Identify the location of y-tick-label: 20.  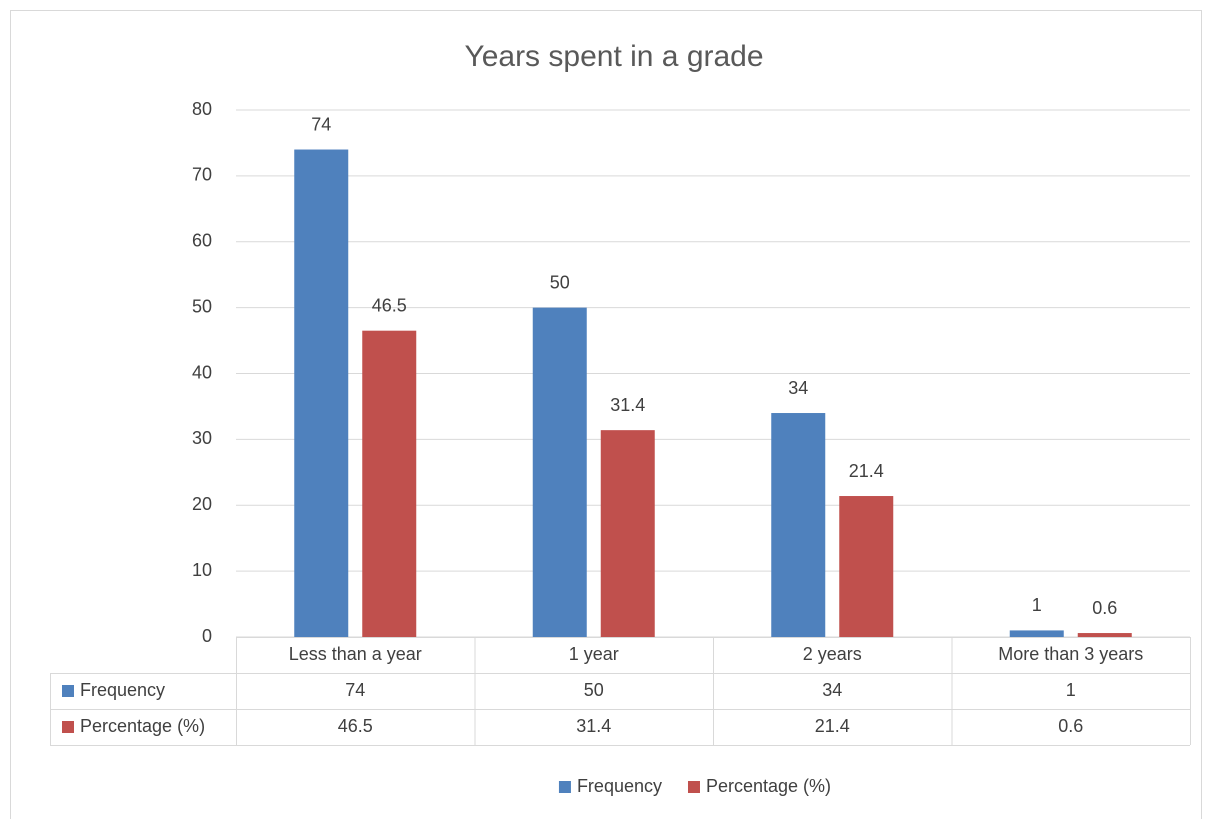
(202, 504).